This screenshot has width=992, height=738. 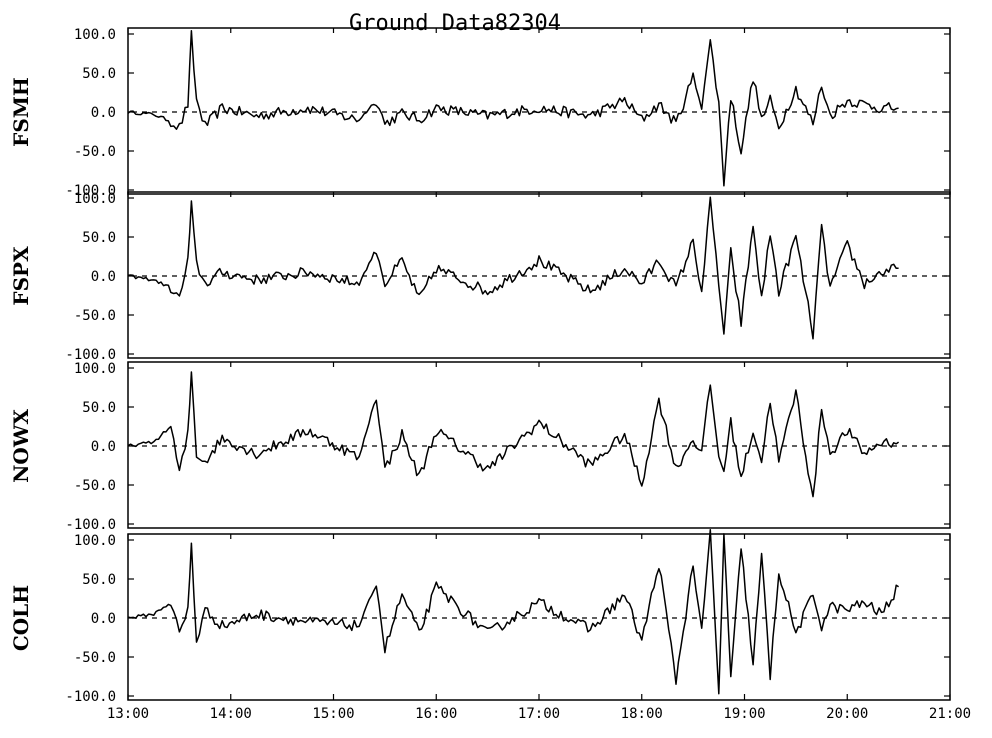 What do you see at coordinates (513, 434) in the screenshot?
I see `series-line-nowx` at bounding box center [513, 434].